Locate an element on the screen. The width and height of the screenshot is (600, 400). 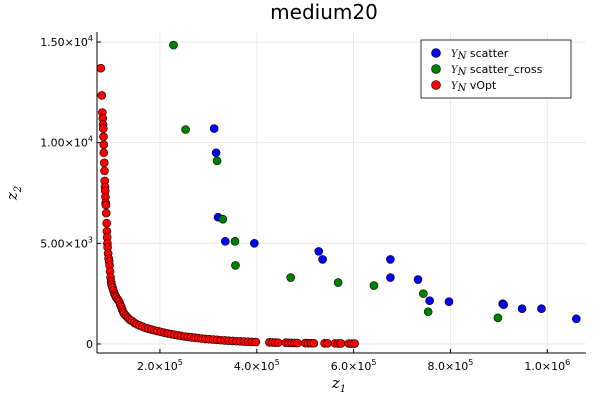
x-axis-label-main: z is located at coordinates (335, 383).